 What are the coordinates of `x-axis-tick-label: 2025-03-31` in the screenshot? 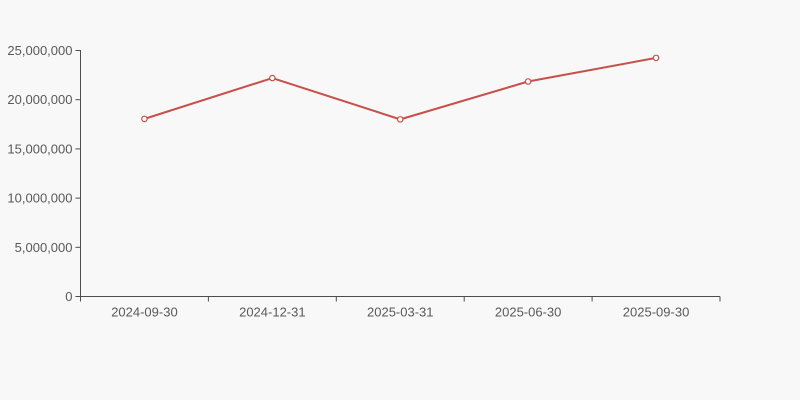 It's located at (400, 312).